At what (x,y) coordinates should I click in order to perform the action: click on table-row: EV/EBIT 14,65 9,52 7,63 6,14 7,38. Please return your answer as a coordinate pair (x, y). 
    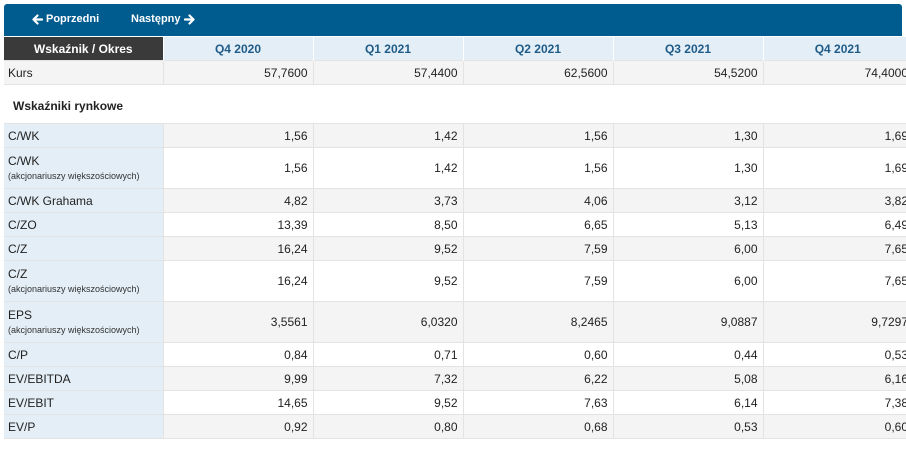
    Looking at the image, I should click on (455, 402).